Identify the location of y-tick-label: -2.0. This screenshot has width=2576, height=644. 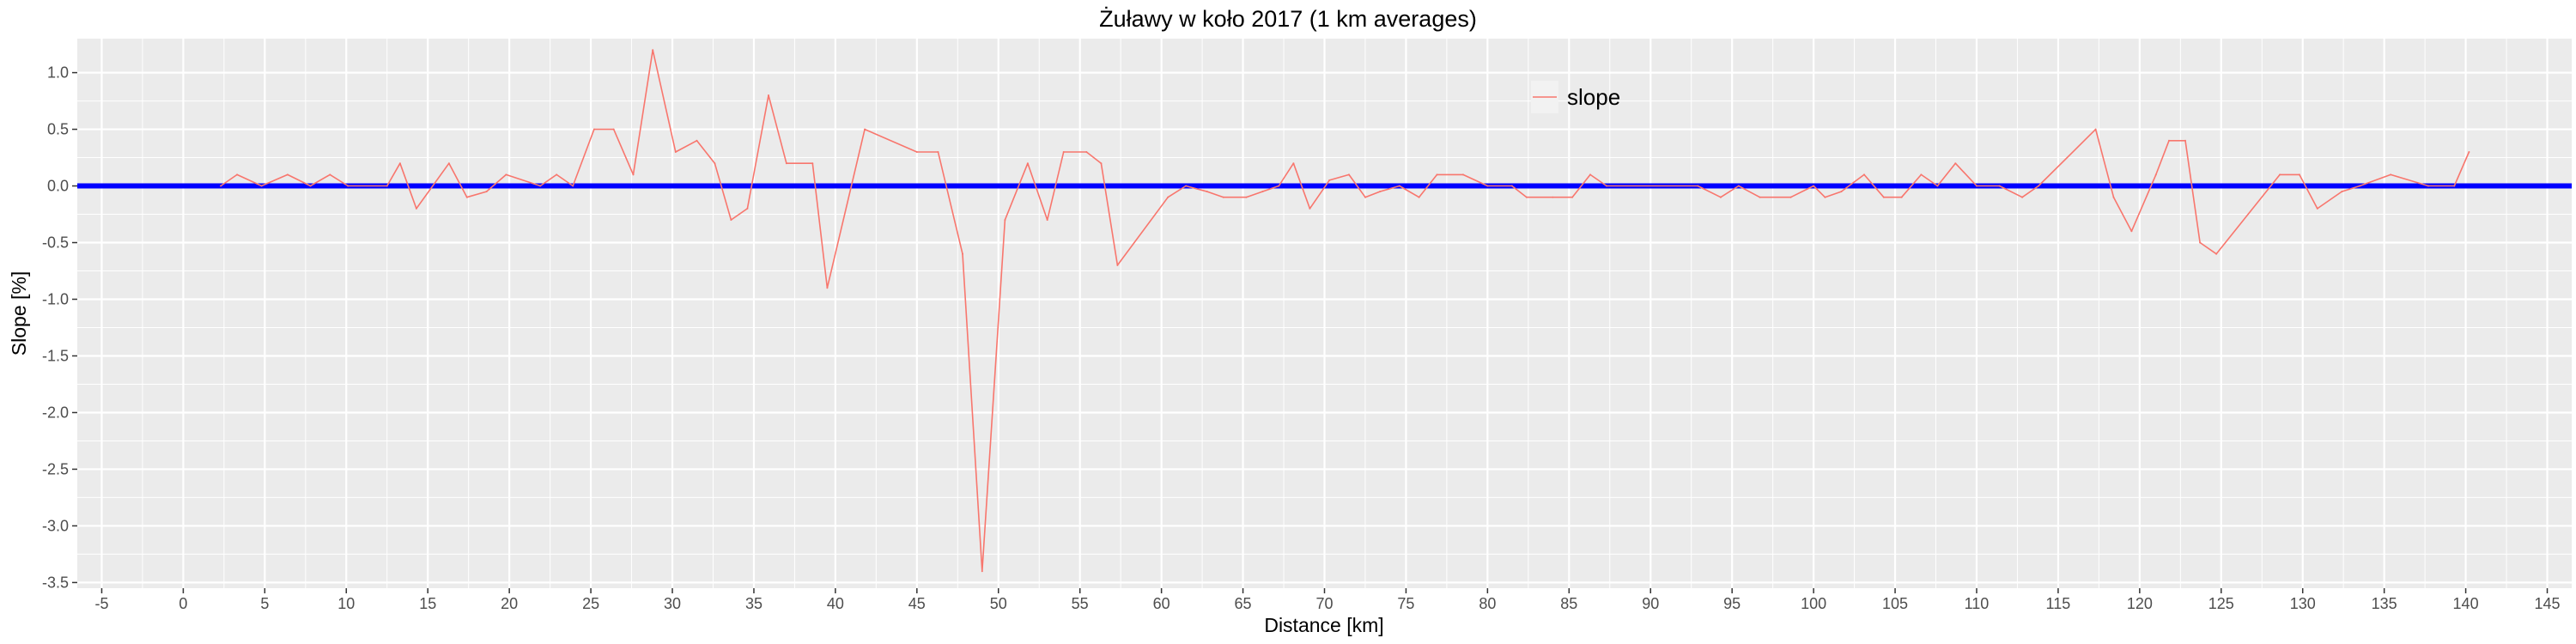
(56, 412).